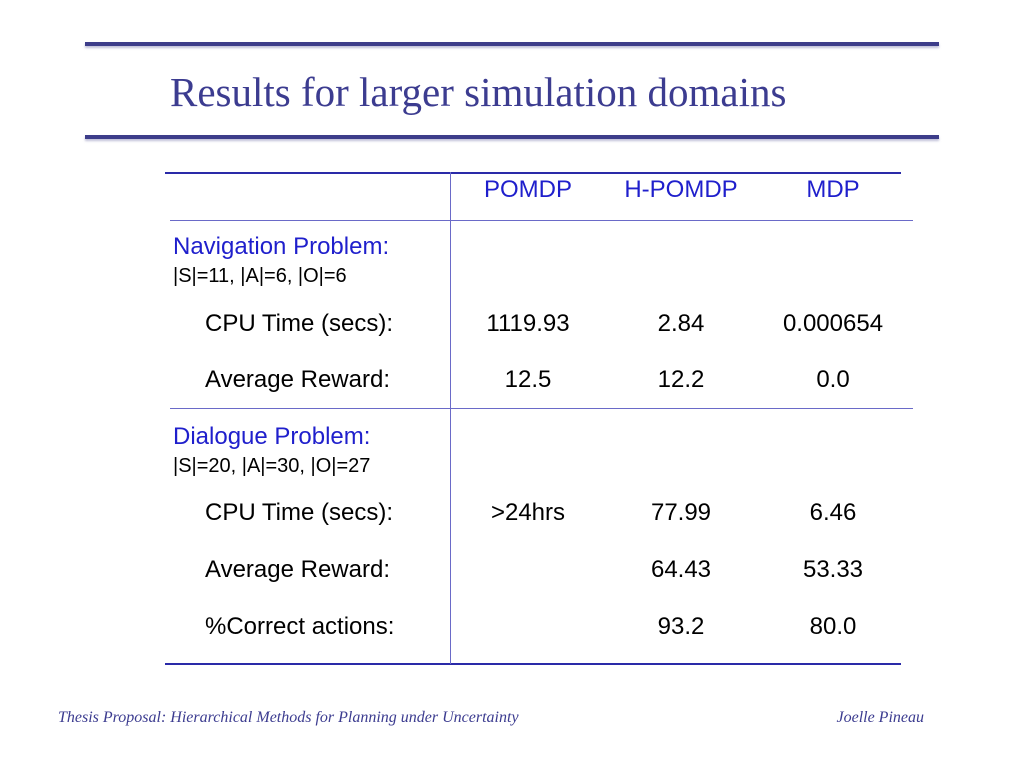  I want to click on table-cell: 80.0, so click(833, 626).